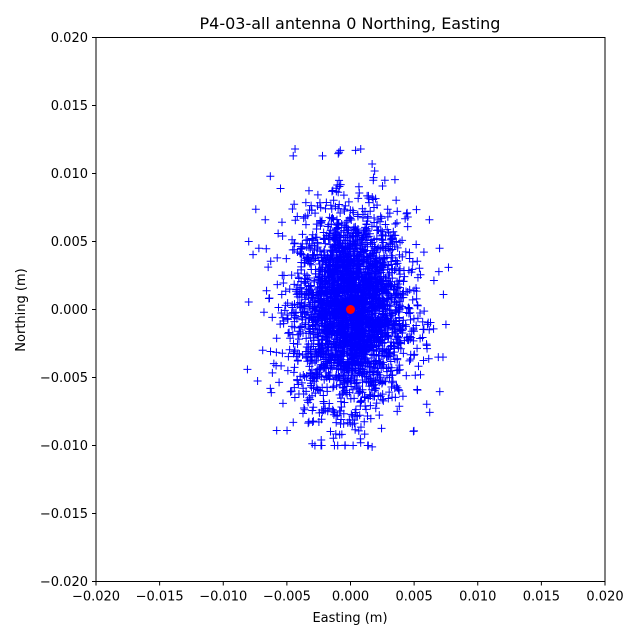  I want to click on x-tick-label: −0.005, so click(287, 597).